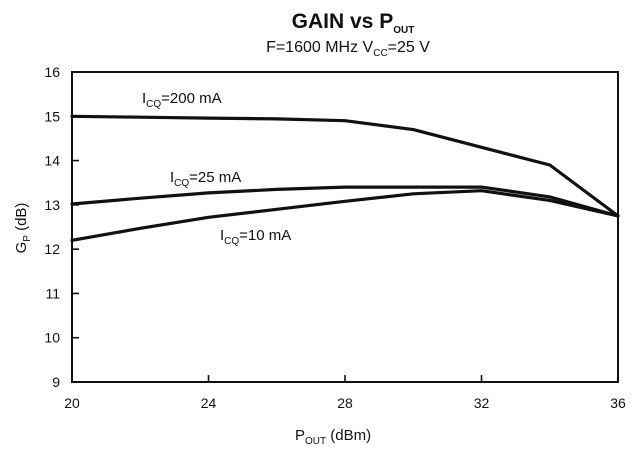  I want to click on y-tick-label: 10, so click(52, 338).